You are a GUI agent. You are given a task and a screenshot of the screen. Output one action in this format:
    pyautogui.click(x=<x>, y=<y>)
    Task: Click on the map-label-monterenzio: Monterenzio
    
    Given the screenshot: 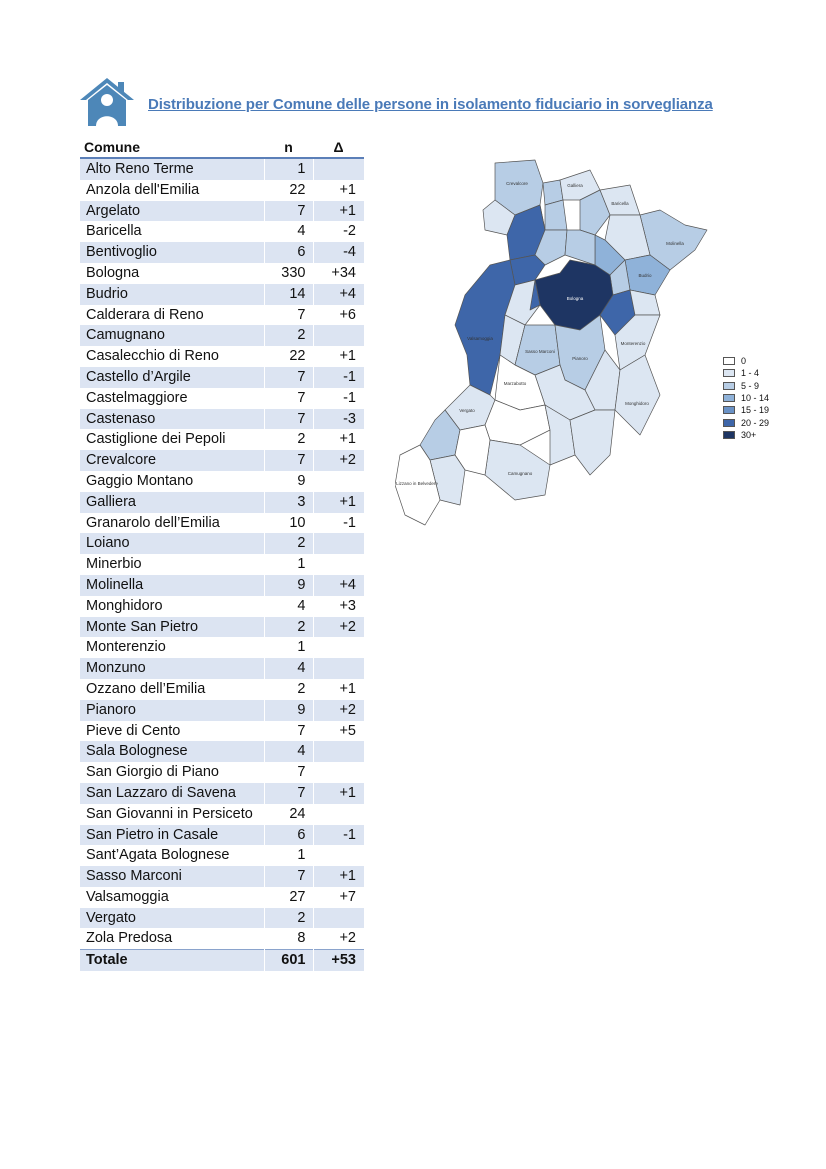 What is the action you would take?
    pyautogui.click(x=633, y=343)
    